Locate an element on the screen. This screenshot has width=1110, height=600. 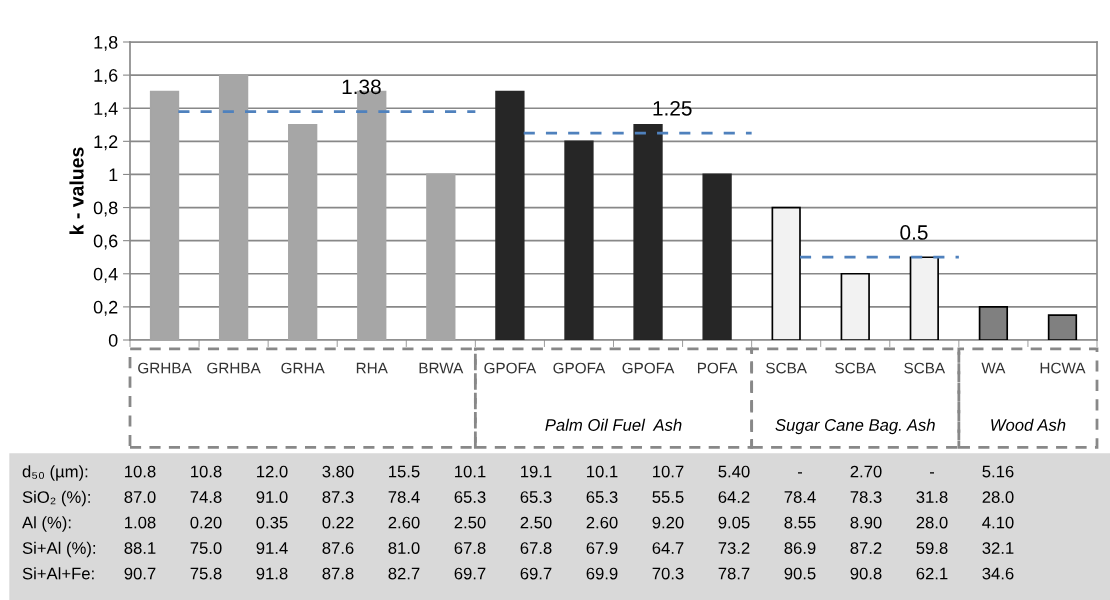
y-tick-label: 0,8 is located at coordinates (105, 209).